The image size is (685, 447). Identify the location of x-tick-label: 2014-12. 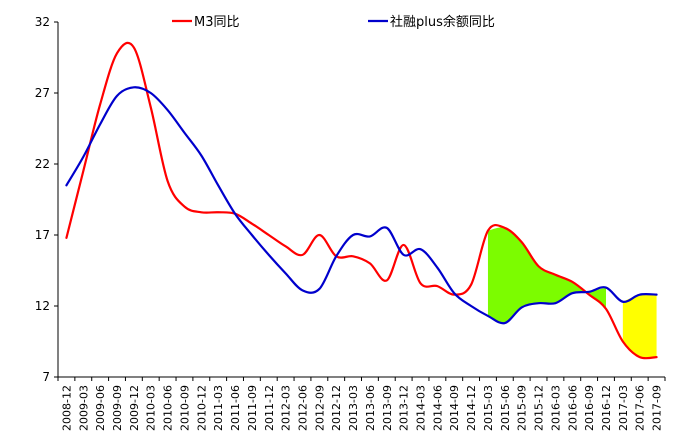
(471, 408).